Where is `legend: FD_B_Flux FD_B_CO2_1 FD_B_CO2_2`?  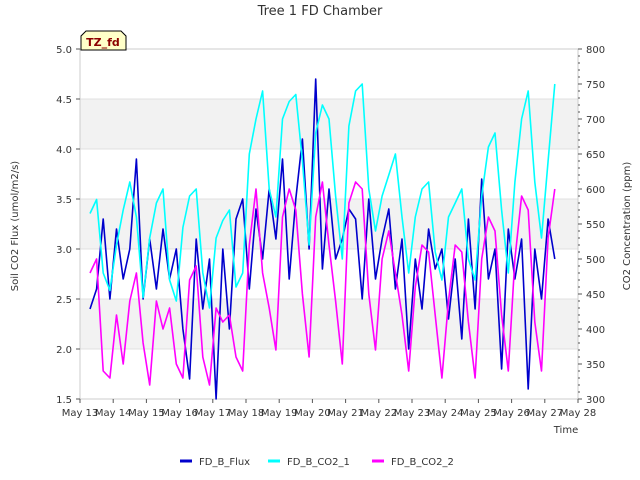 legend: FD_B_Flux FD_B_CO2_1 FD_B_CO2_2 is located at coordinates (317, 462).